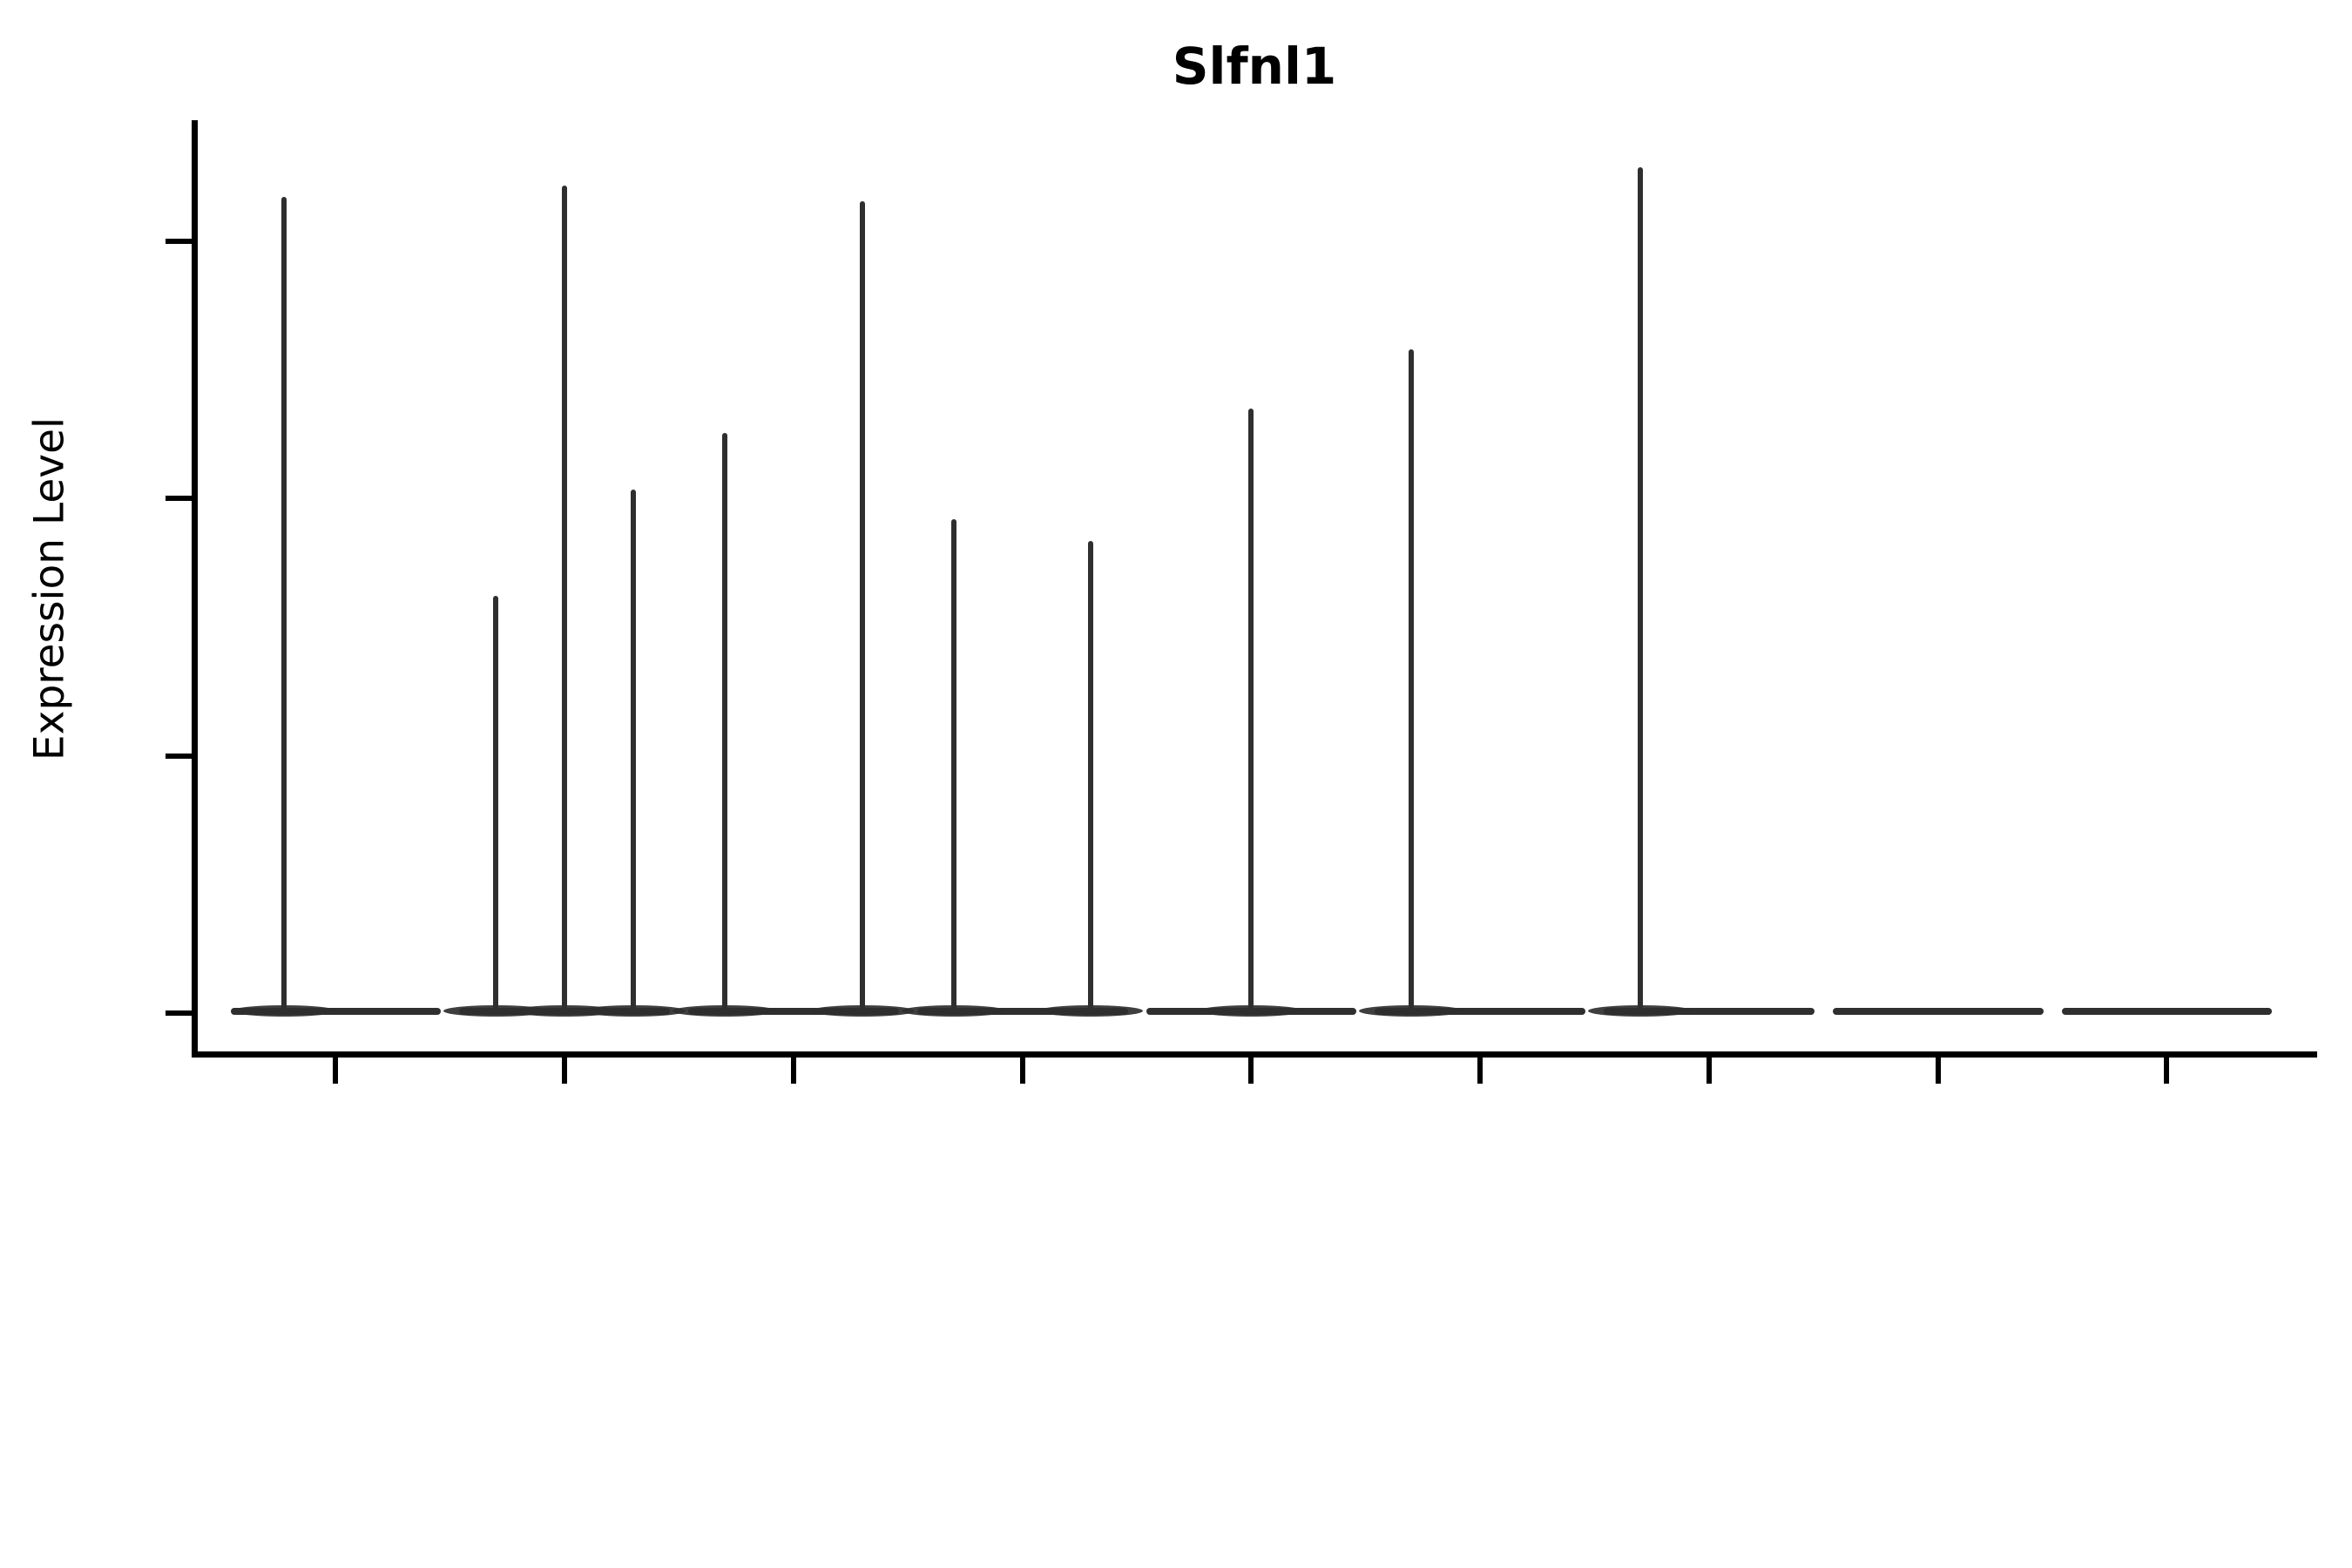  What do you see at coordinates (1254, 1054) in the screenshot?
I see `x-axis-spine` at bounding box center [1254, 1054].